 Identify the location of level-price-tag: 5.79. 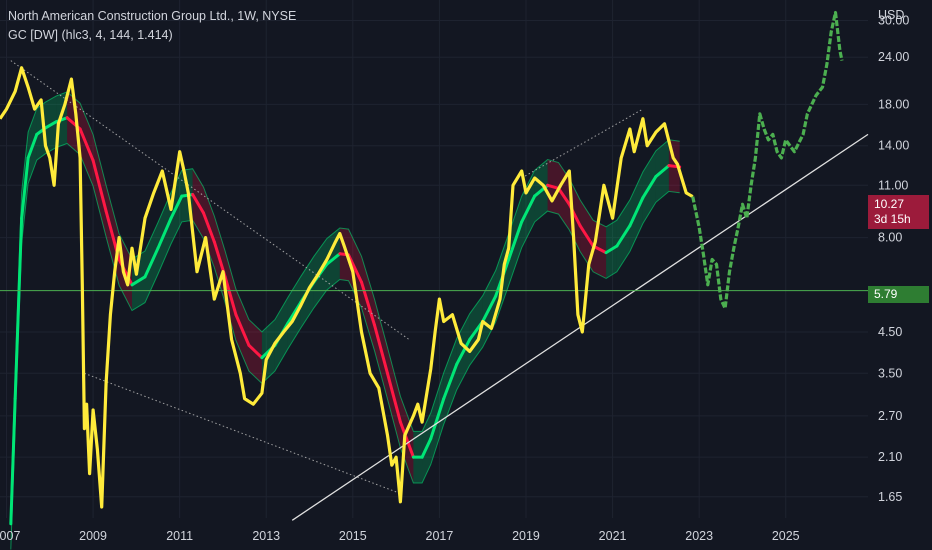
(898, 294).